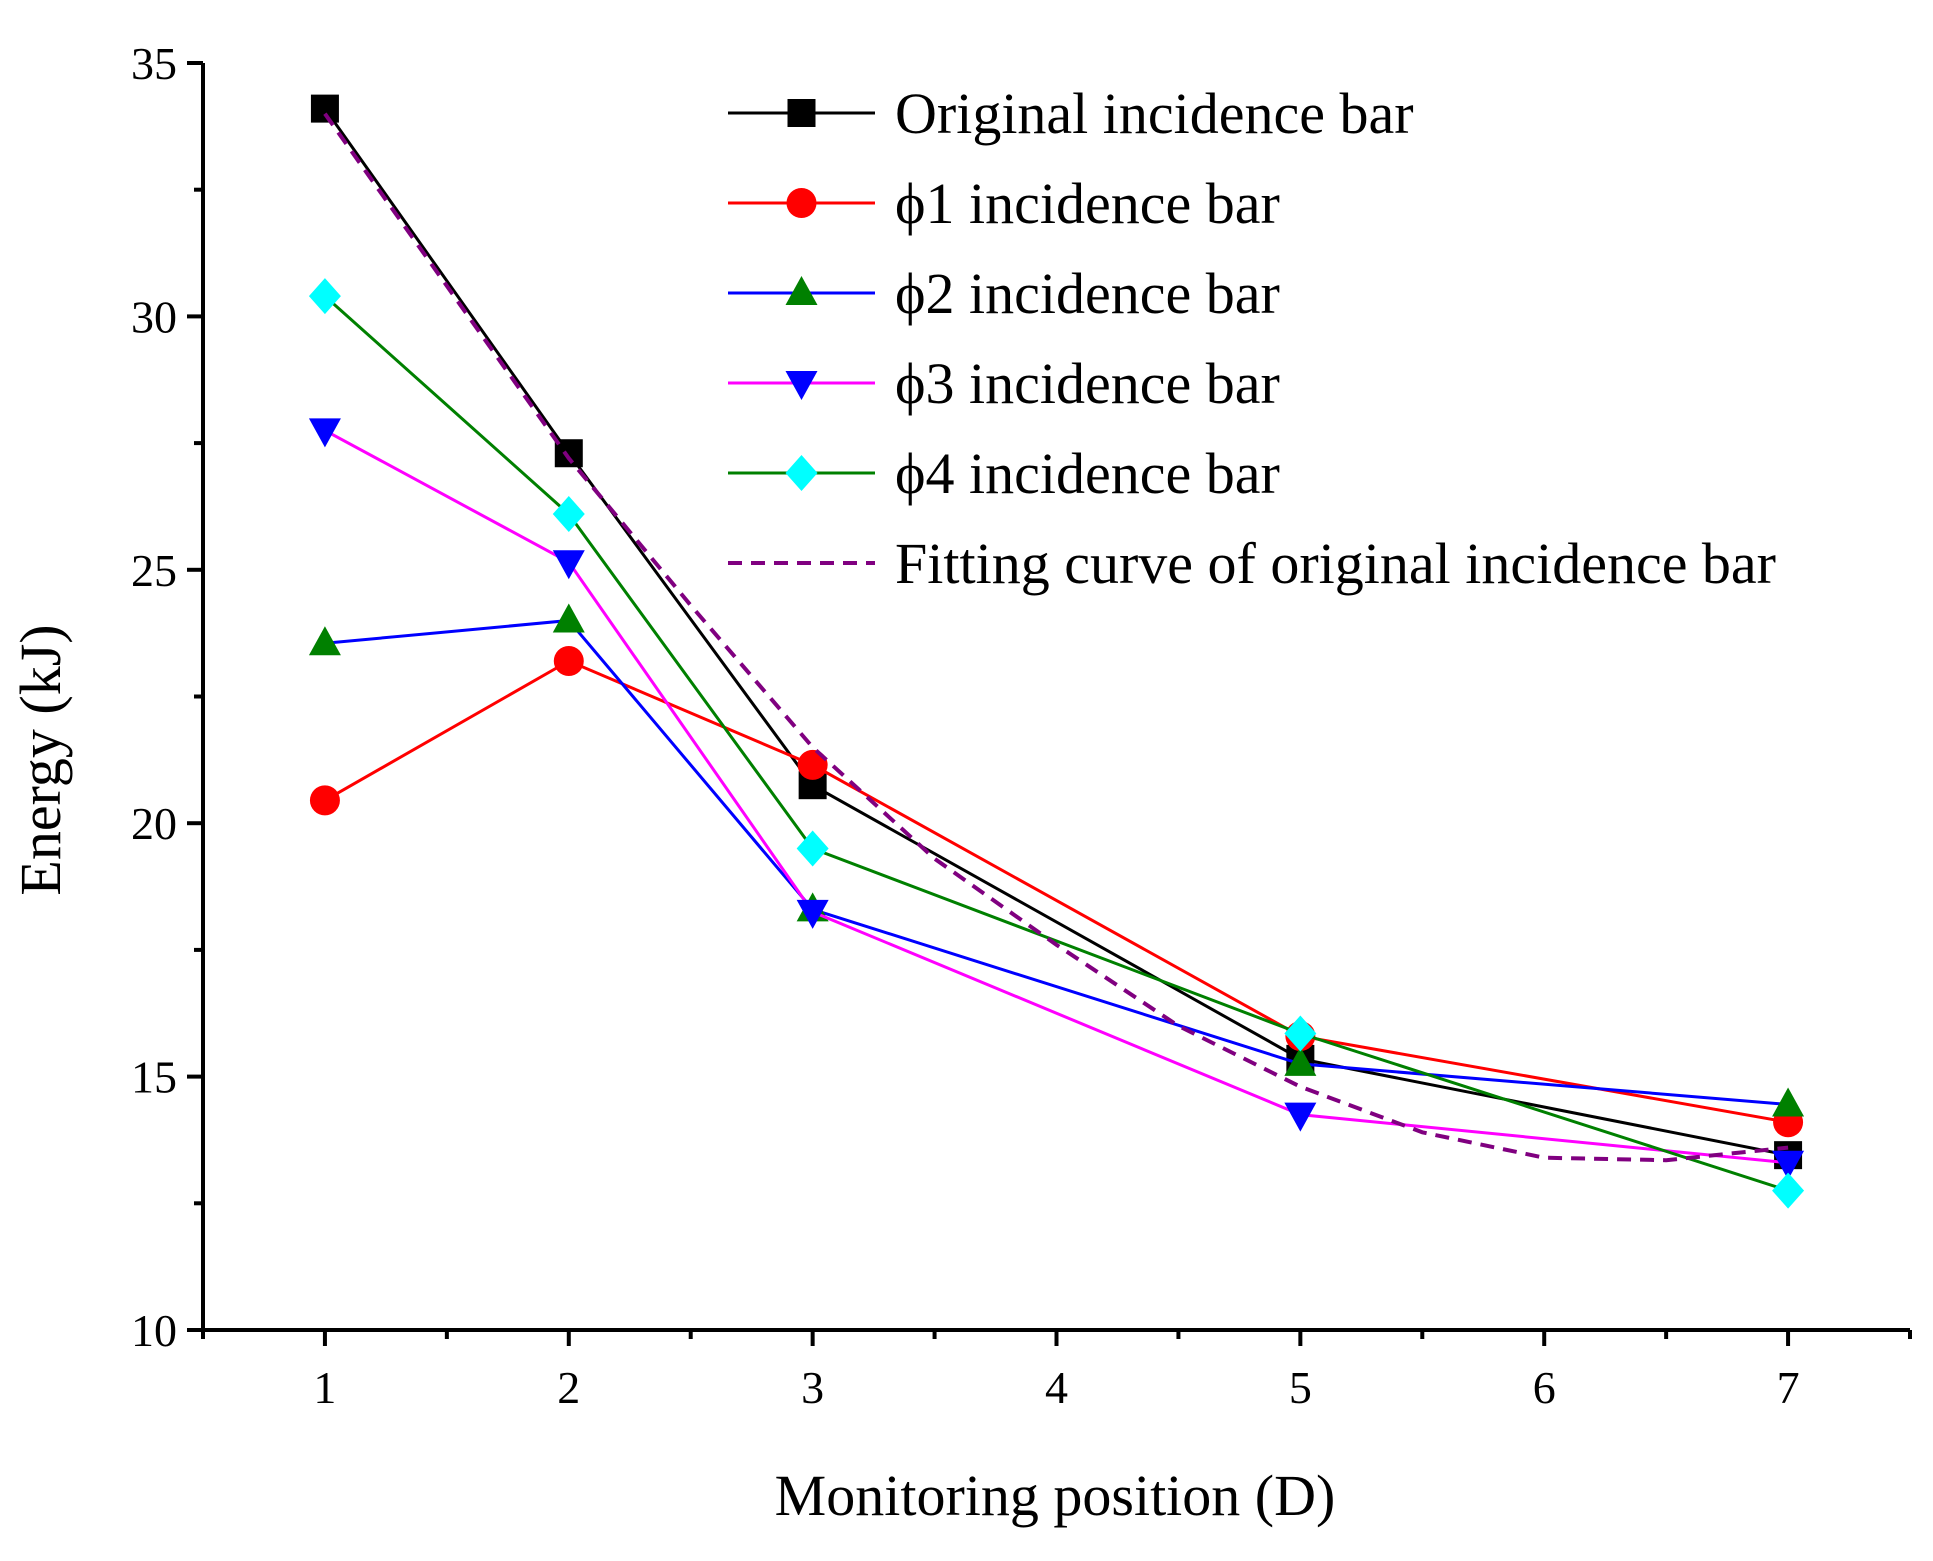 The height and width of the screenshot is (1561, 1933). Describe the element at coordinates (40, 759) in the screenshot. I see `y-axis-title: Energy (kJ)` at that location.